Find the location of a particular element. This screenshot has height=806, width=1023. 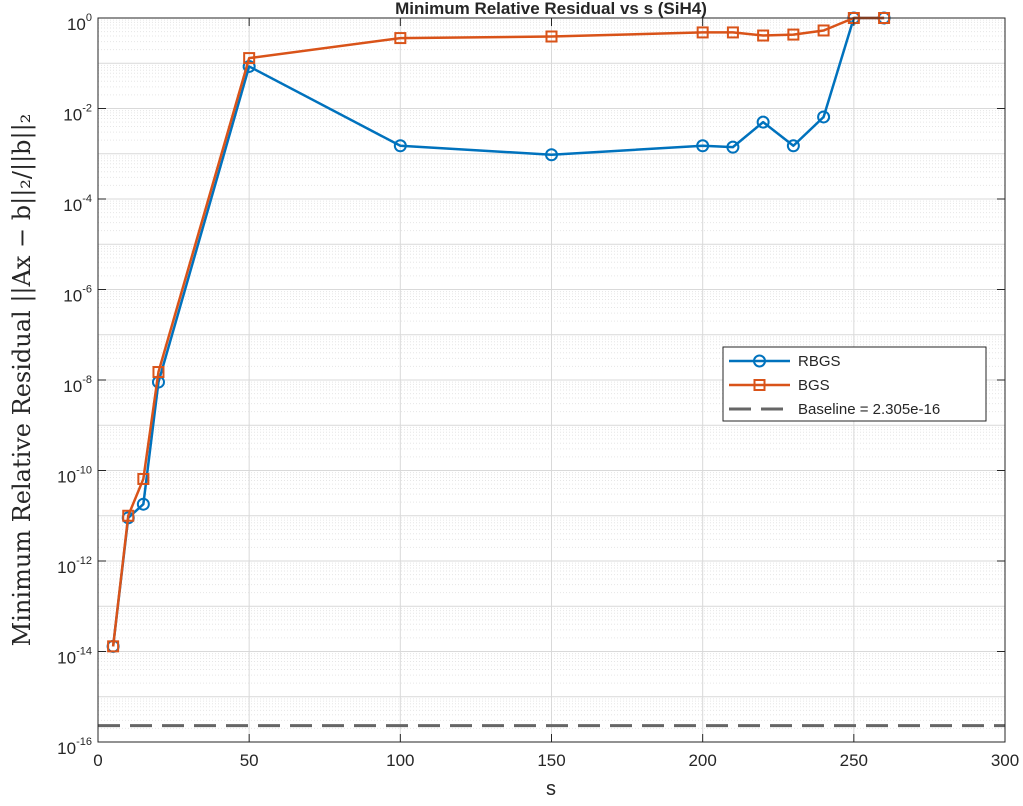

legend-label: Baseline = 2.305e-16 is located at coordinates (869, 409).